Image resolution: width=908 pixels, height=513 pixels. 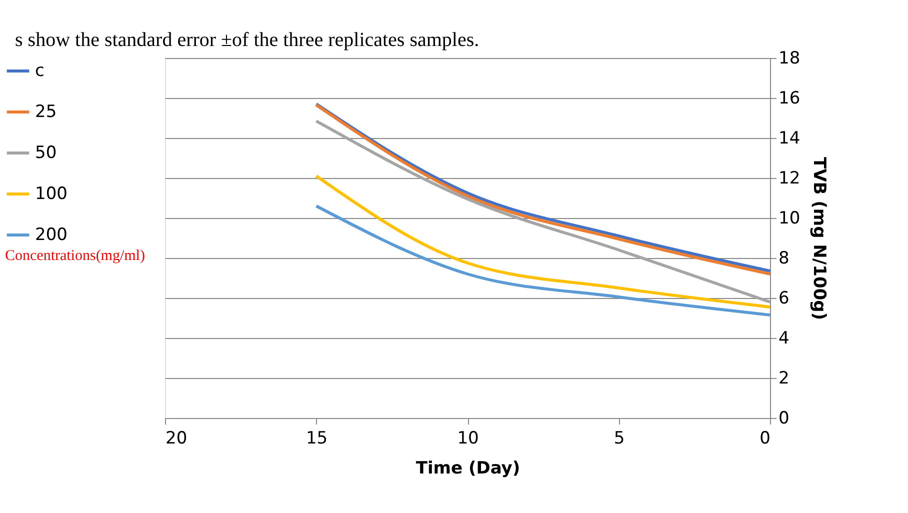 I want to click on x-tick-label: 10, so click(x=468, y=438).